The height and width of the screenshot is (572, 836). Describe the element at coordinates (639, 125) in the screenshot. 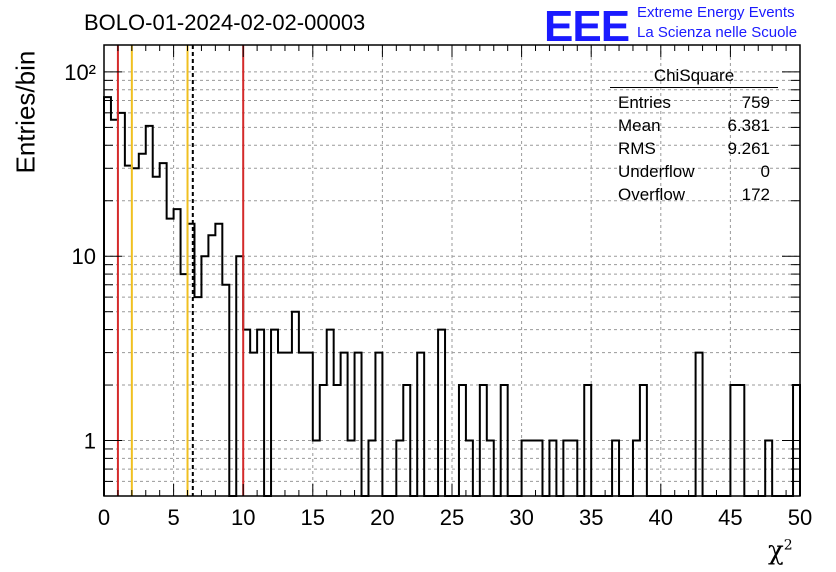

I see `stats-label: Mean` at that location.